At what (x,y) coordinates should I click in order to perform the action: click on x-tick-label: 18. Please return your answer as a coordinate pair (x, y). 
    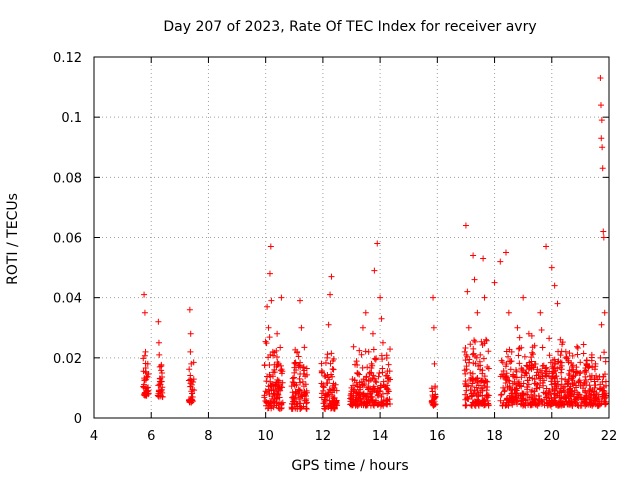
    Looking at the image, I should click on (494, 436).